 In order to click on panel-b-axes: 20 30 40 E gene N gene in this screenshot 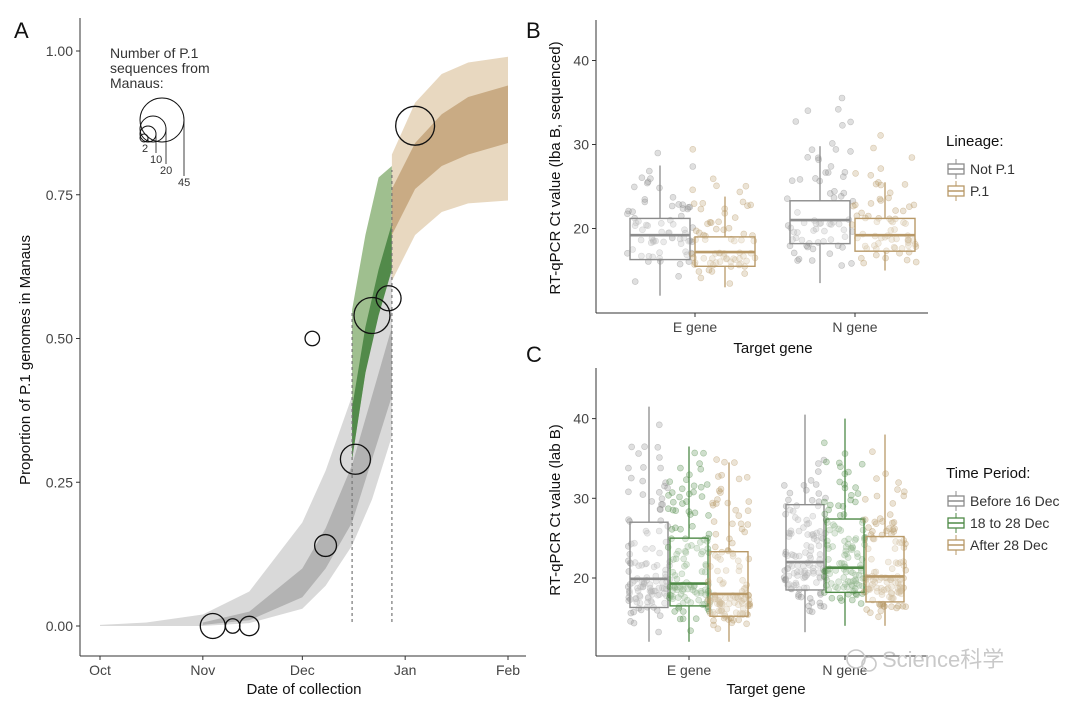, I will do `click(750, 177)`.